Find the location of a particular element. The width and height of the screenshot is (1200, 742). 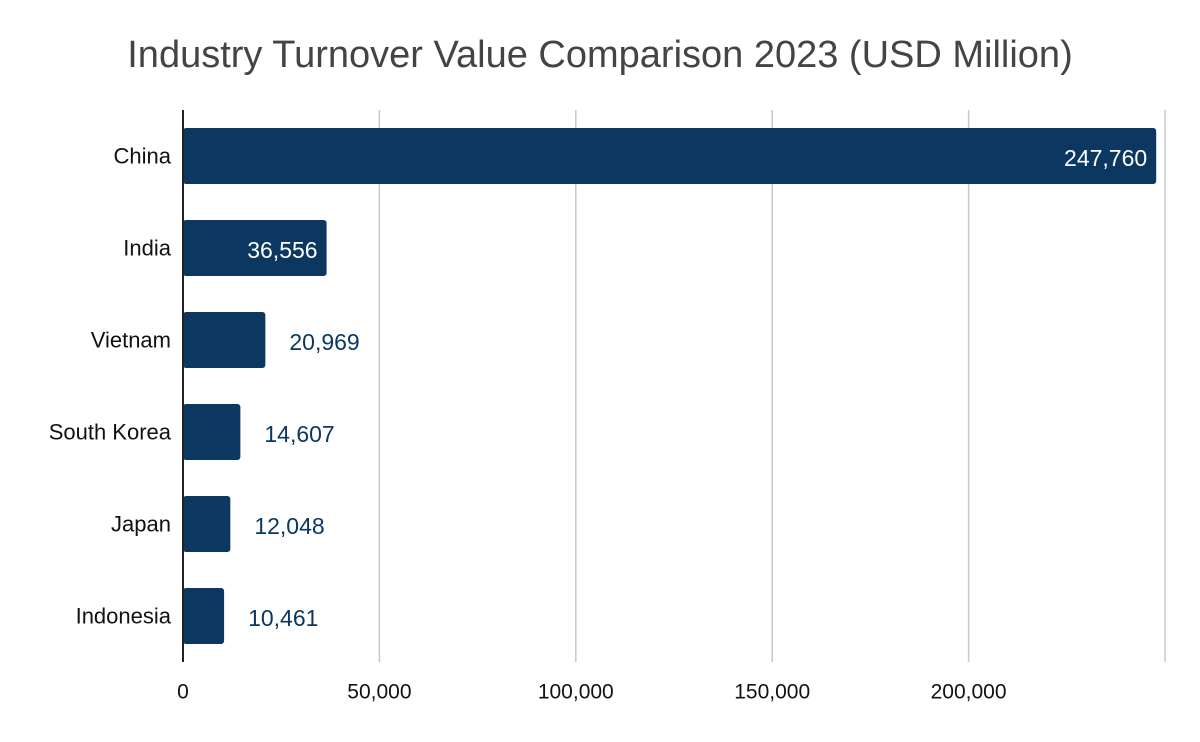

category-label: South Korea is located at coordinates (110, 432).